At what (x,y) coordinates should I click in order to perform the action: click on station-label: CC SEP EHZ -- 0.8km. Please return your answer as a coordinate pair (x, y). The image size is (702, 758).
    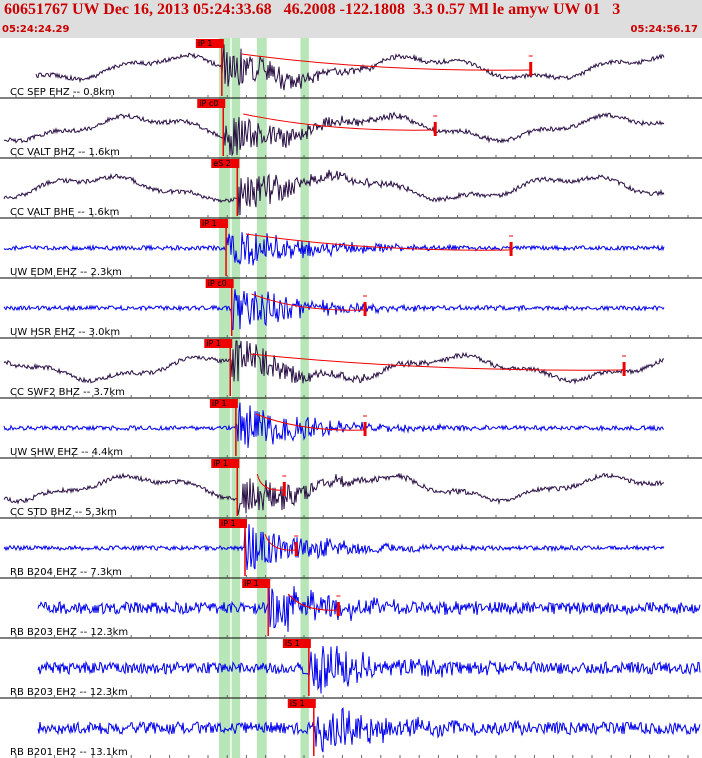
    Looking at the image, I should click on (62, 92).